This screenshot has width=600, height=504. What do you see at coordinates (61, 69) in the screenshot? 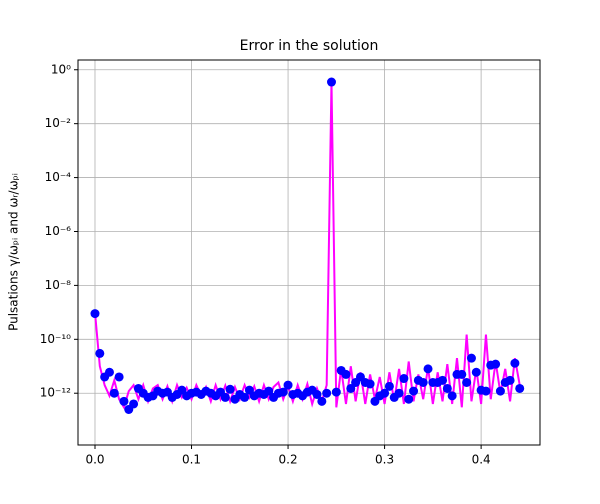
I see `y-tick-label: 10⁰` at bounding box center [61, 69].